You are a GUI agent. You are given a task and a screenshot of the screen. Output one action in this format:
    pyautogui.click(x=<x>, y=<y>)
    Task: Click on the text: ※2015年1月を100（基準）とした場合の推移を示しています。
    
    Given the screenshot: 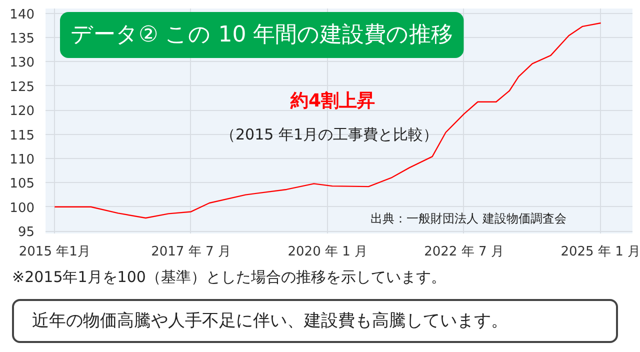 What is the action you would take?
    pyautogui.click(x=229, y=277)
    